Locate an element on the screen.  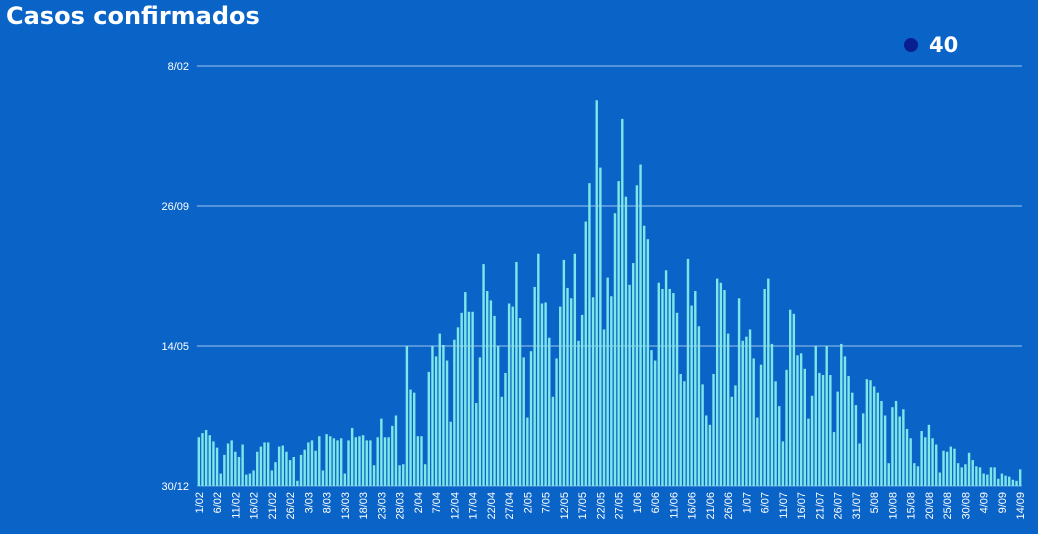
y-tick-label: 26/09 is located at coordinates (175, 207).